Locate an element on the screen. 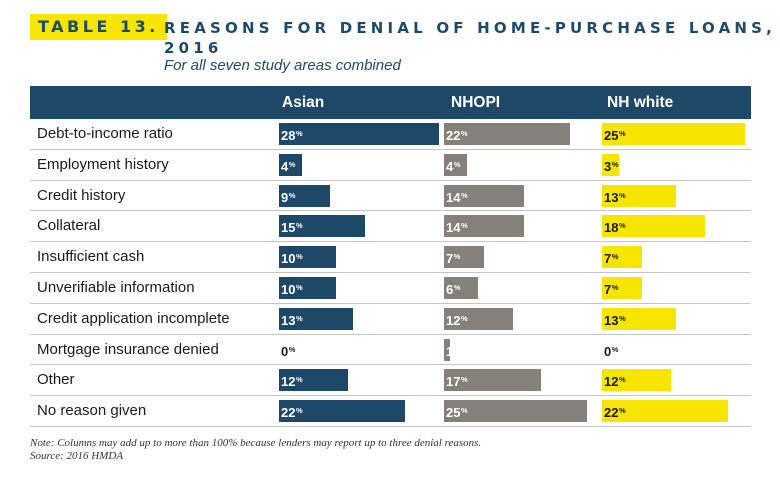 The width and height of the screenshot is (780, 484). value-label-asian: 15% is located at coordinates (292, 227).